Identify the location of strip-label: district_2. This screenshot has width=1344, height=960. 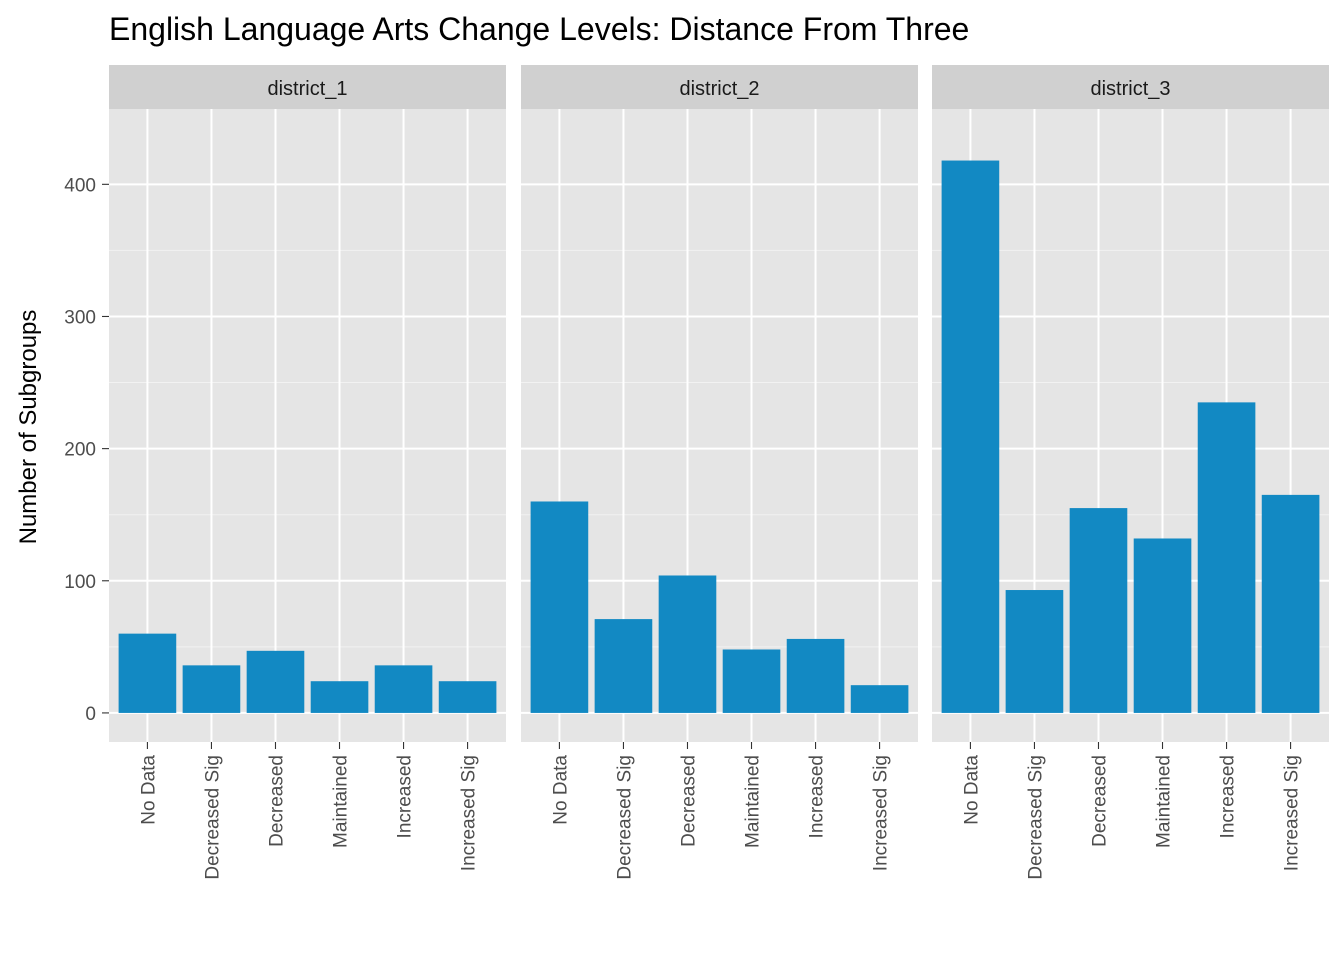
(719, 89).